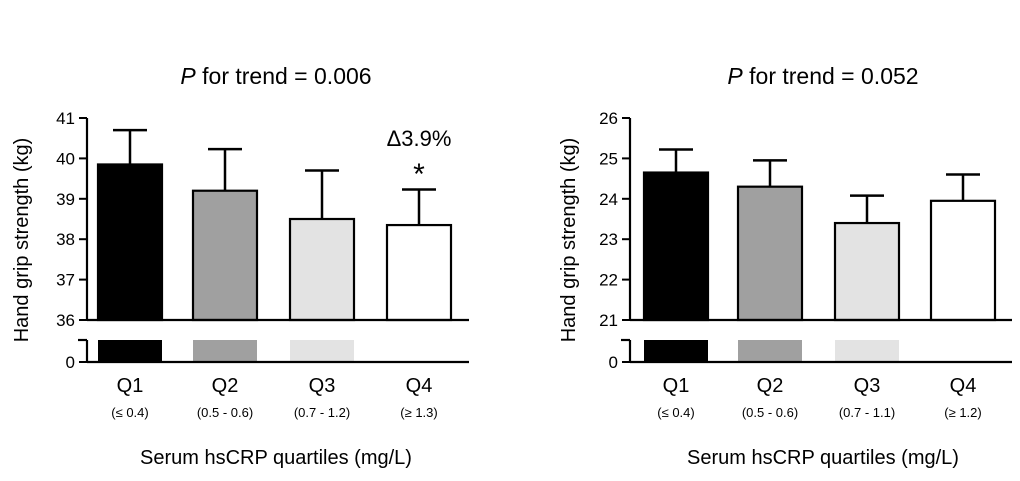  Describe the element at coordinates (65, 158) in the screenshot. I see `y-tick-label: 40` at that location.